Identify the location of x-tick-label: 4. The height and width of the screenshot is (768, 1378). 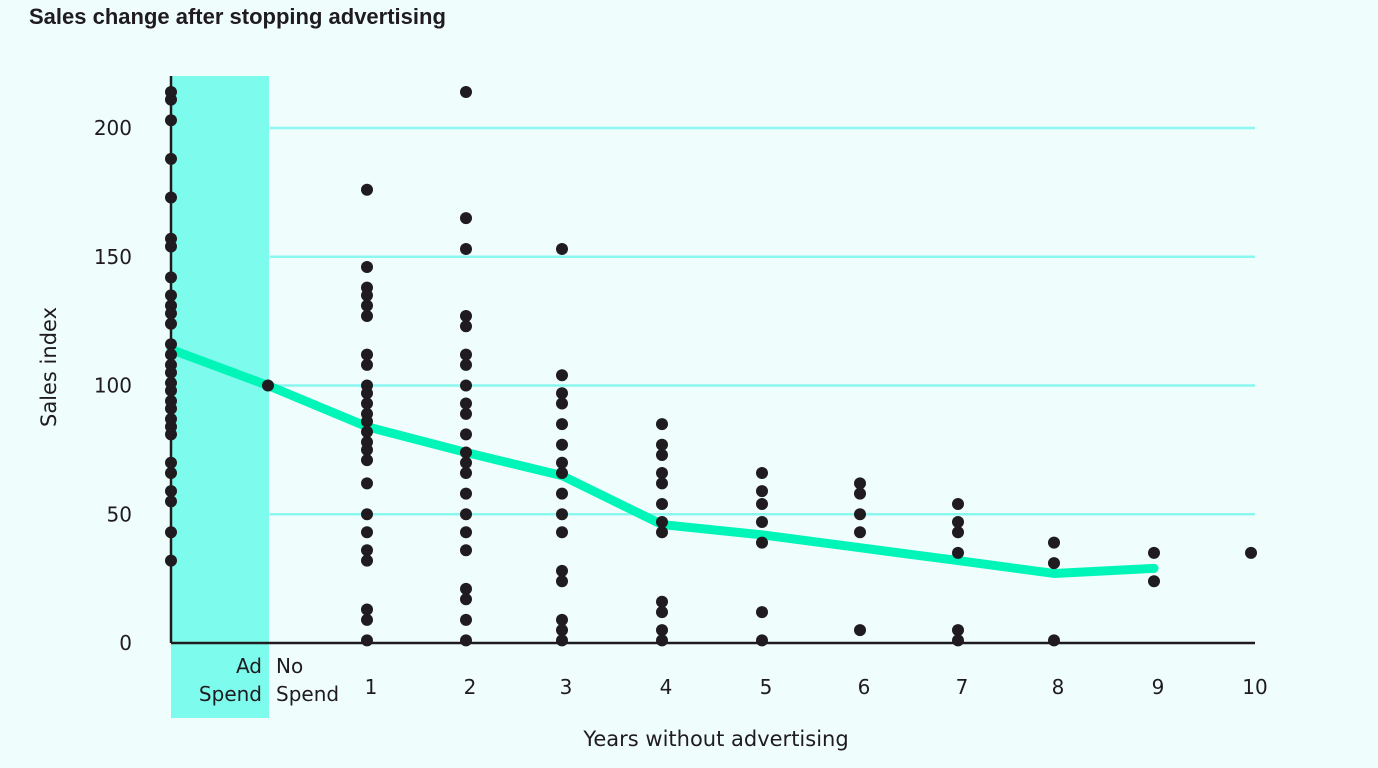
(666, 687).